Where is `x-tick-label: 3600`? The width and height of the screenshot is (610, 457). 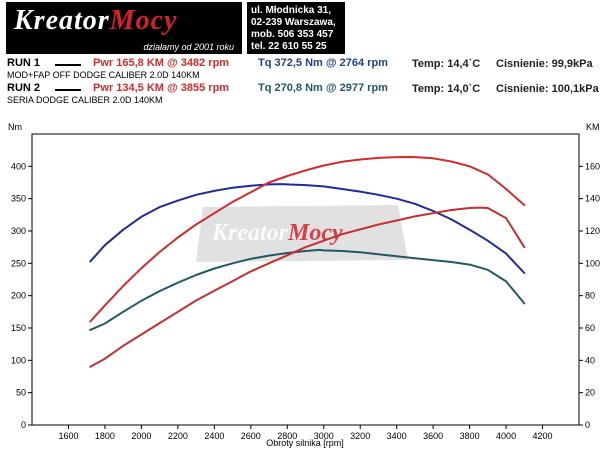
x-tick-label: 3600 is located at coordinates (433, 436).